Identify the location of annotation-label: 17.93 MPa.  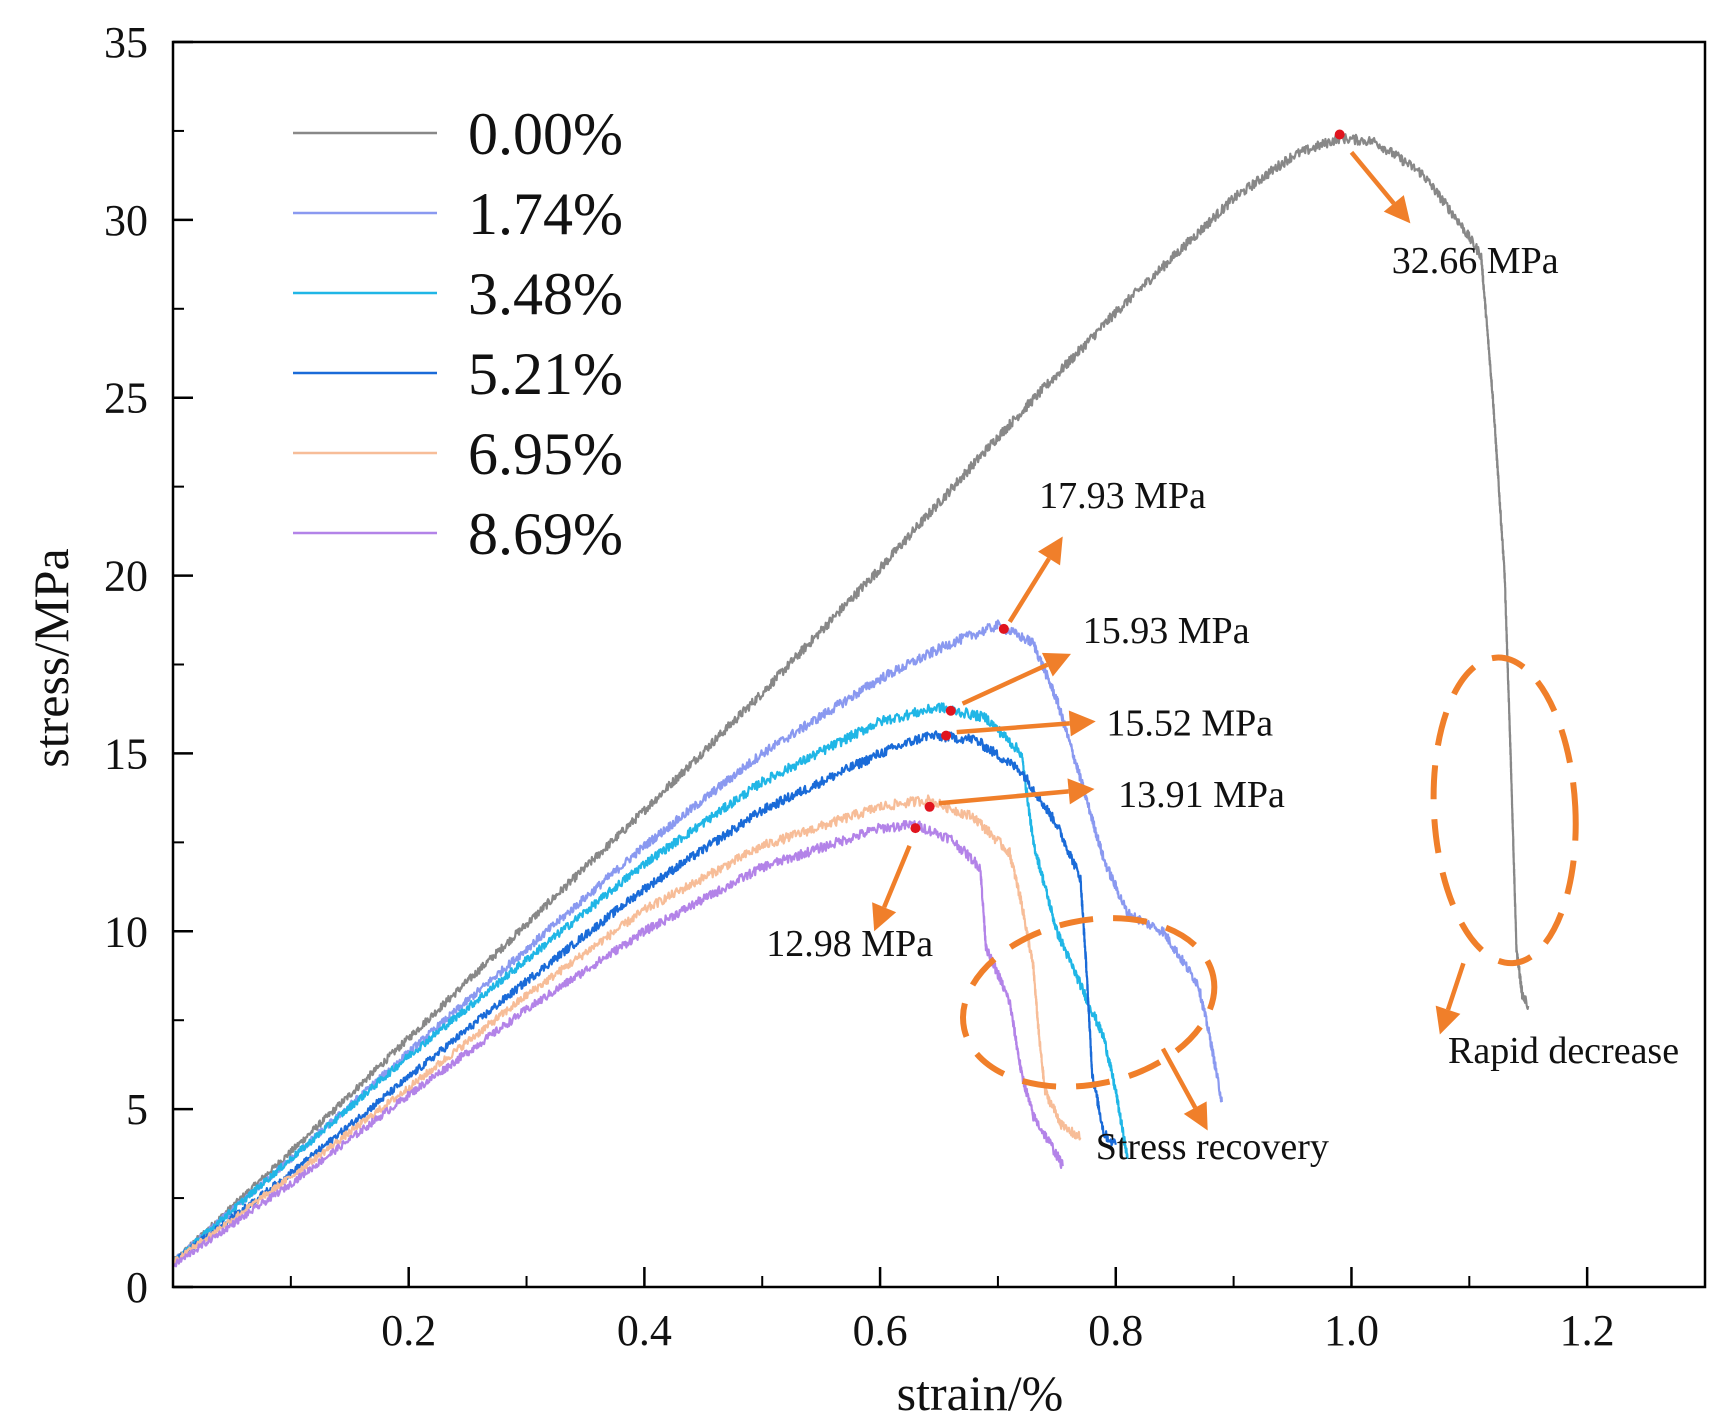
(1122, 496).